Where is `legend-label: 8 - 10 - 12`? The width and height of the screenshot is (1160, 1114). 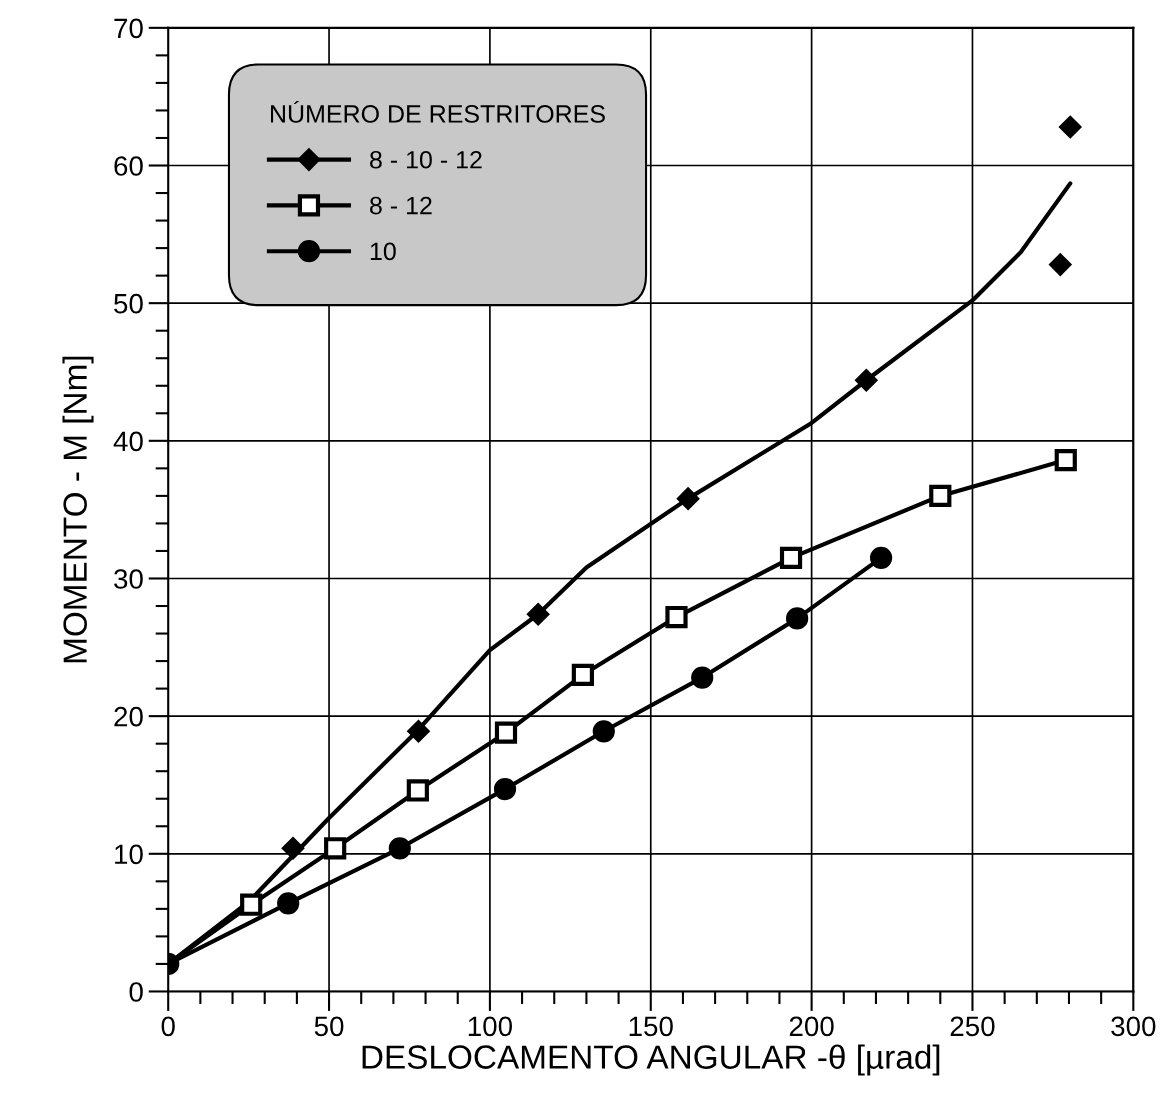
legend-label: 8 - 10 - 12 is located at coordinates (426, 159).